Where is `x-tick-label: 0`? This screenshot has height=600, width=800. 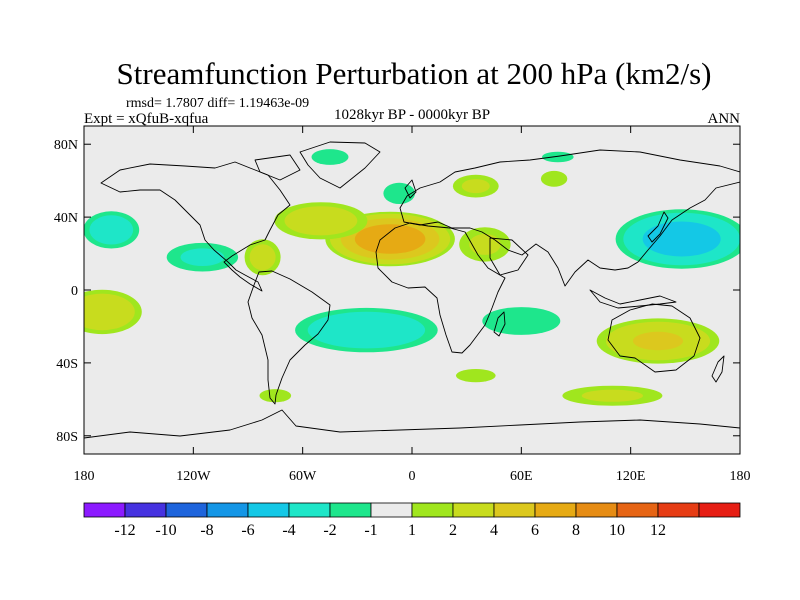 x-tick-label: 0 is located at coordinates (412, 476).